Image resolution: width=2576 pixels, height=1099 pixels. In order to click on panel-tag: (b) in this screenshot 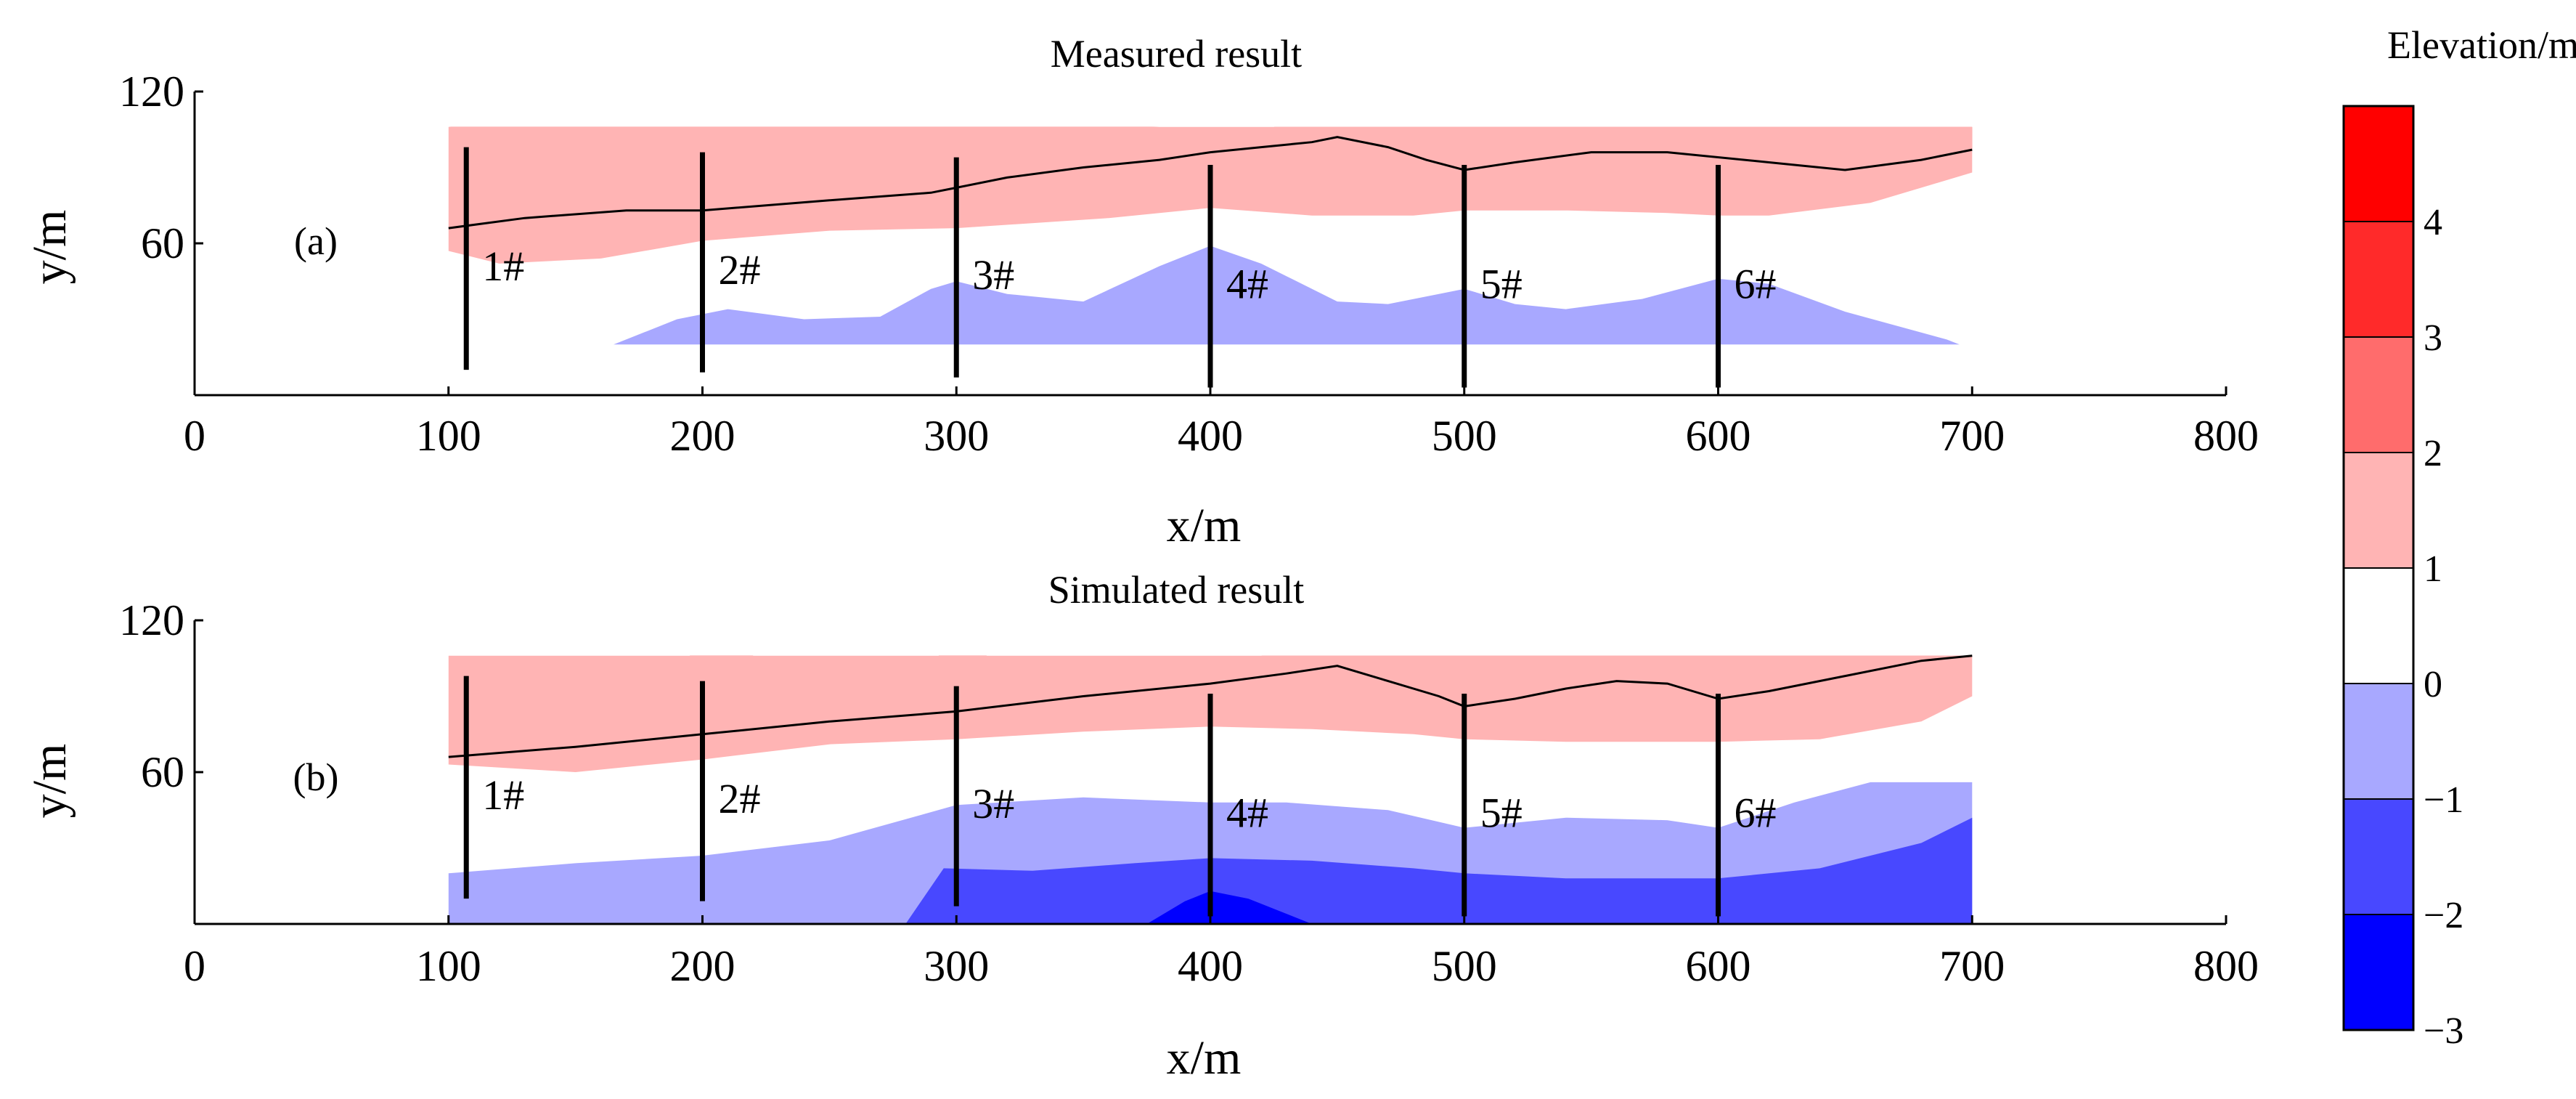, I will do `click(316, 777)`.